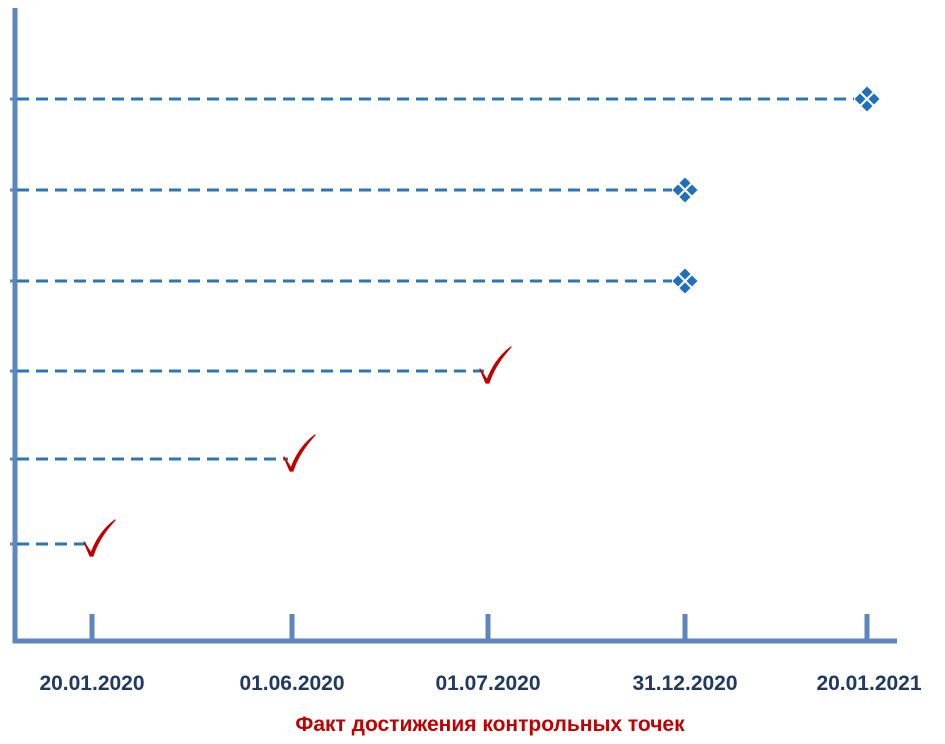  I want to click on x-tick-label: 20.01.2021, so click(868, 683).